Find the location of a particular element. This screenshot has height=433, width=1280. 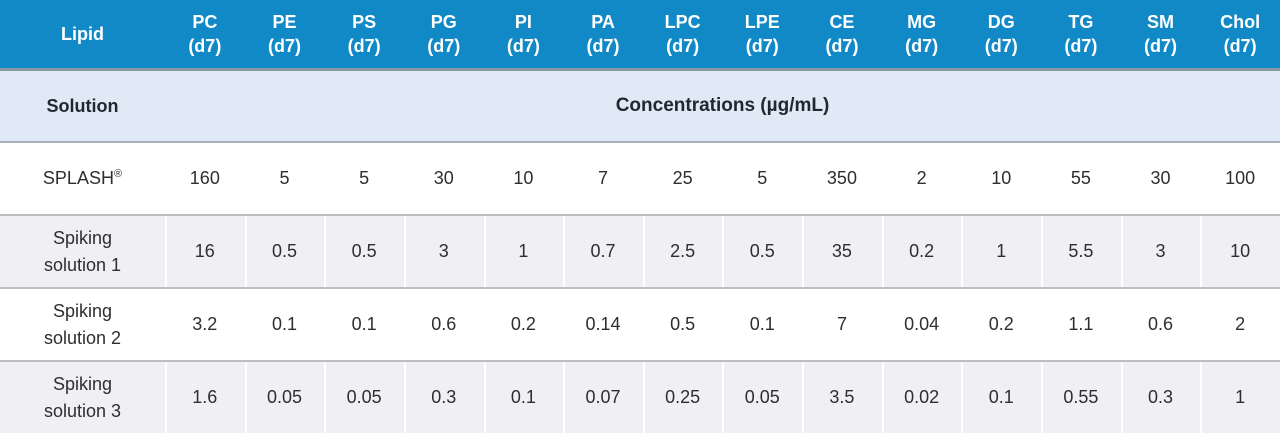

column-header-dg: DG (d7) is located at coordinates (1001, 35).